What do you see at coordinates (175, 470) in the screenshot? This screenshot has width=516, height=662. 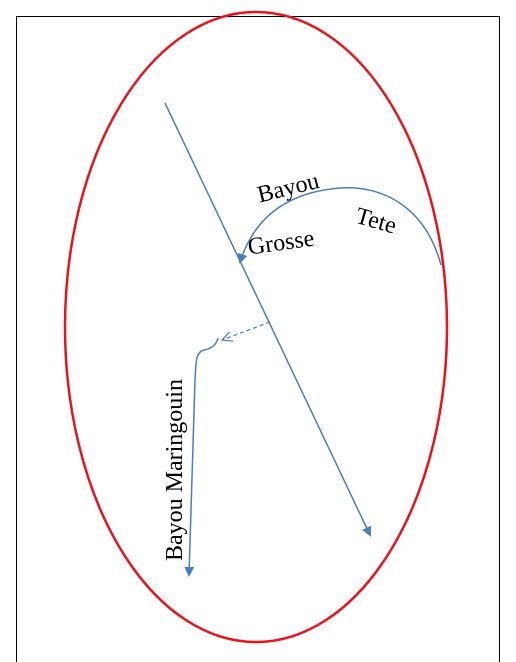 I see `label-maringouin: Bayou Maringouin` at bounding box center [175, 470].